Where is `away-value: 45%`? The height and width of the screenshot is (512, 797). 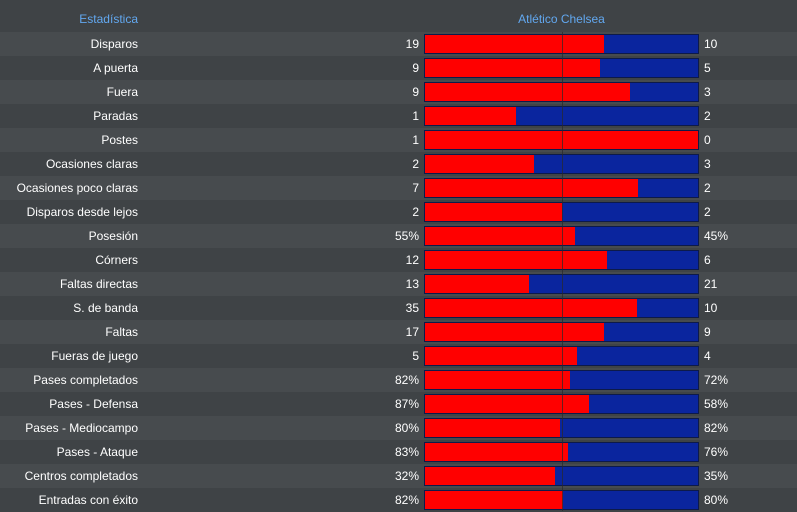 away-value: 45% is located at coordinates (716, 236).